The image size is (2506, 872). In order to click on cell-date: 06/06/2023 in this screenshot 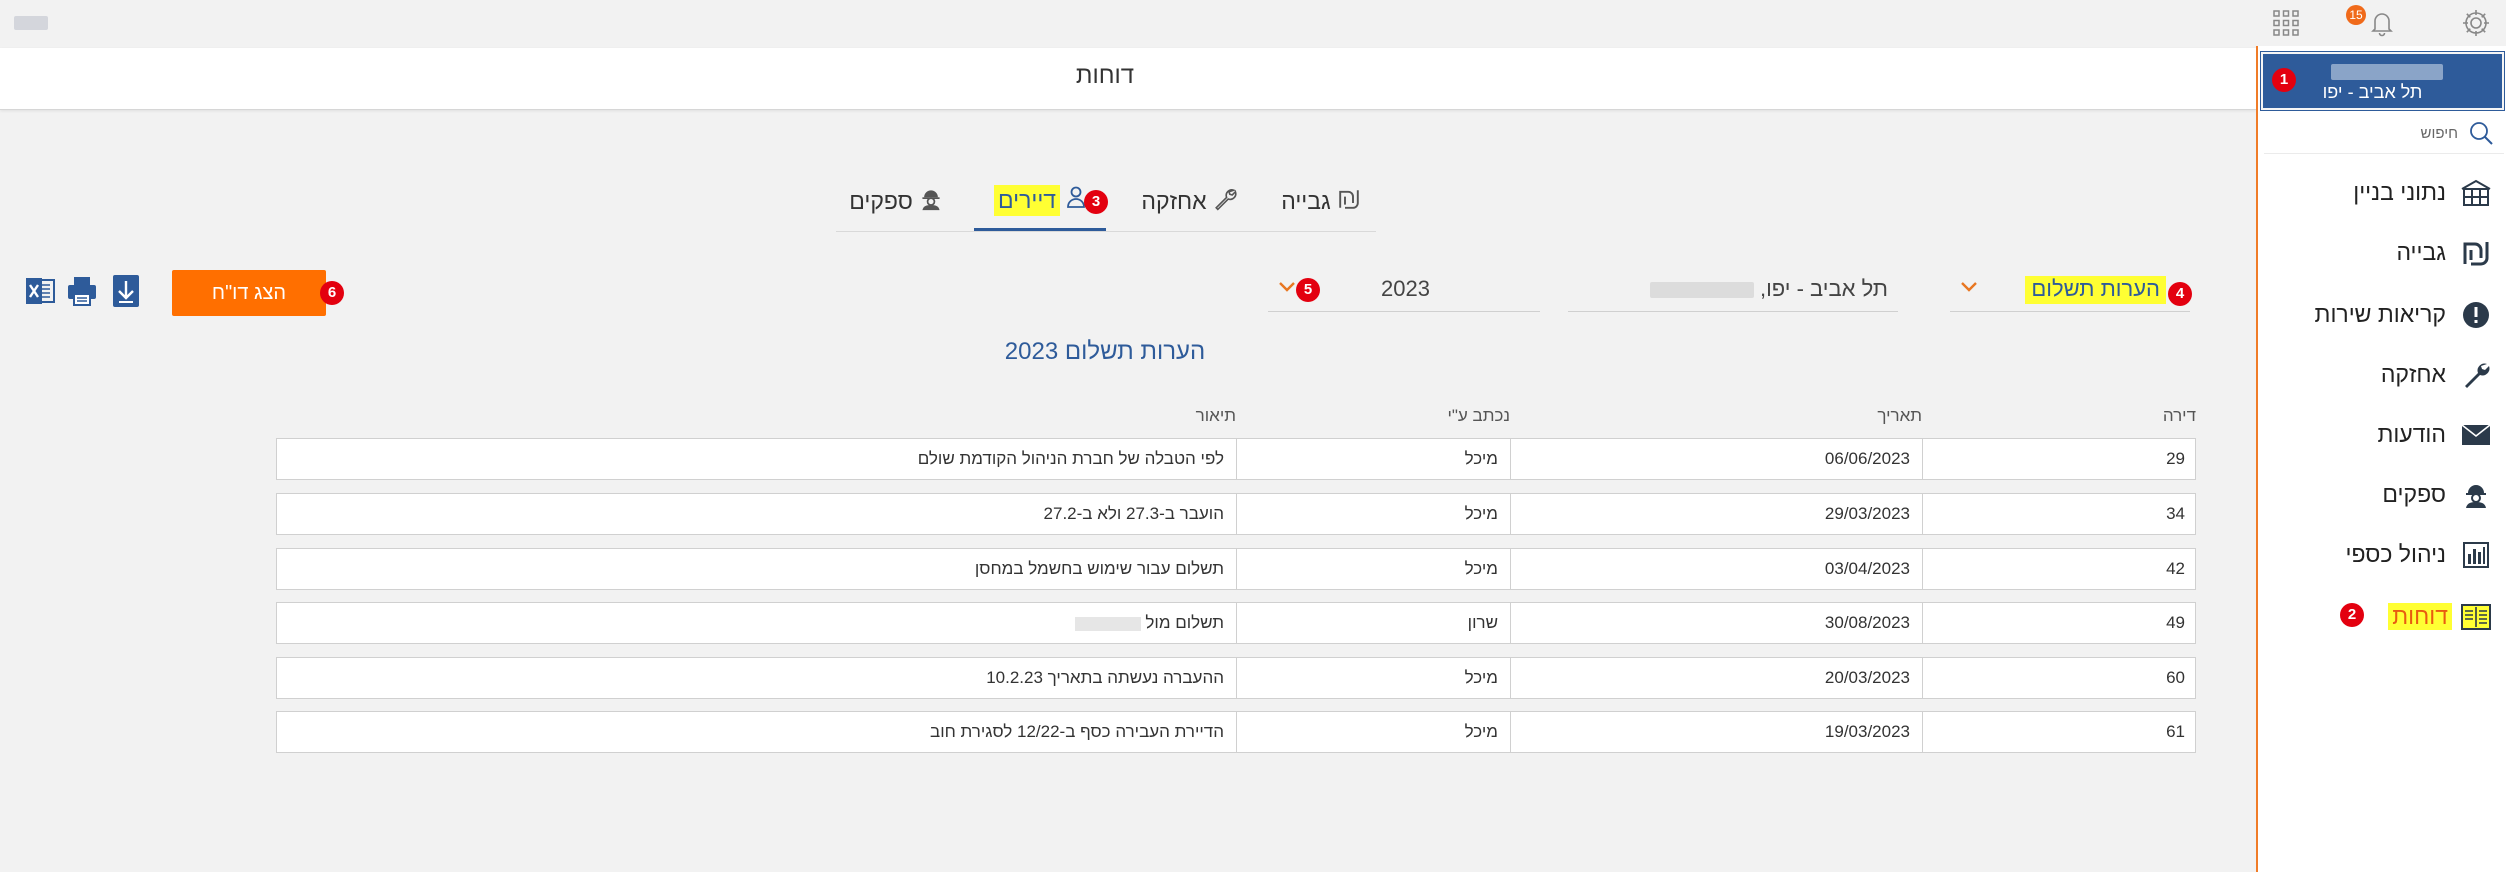, I will do `click(1717, 459)`.